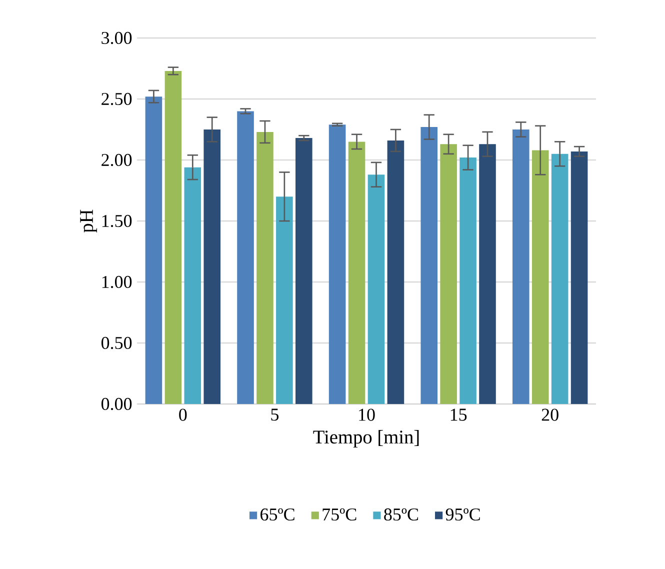 The image size is (665, 569). Describe the element at coordinates (458, 414) in the screenshot. I see `x-tick-label: 15` at that location.